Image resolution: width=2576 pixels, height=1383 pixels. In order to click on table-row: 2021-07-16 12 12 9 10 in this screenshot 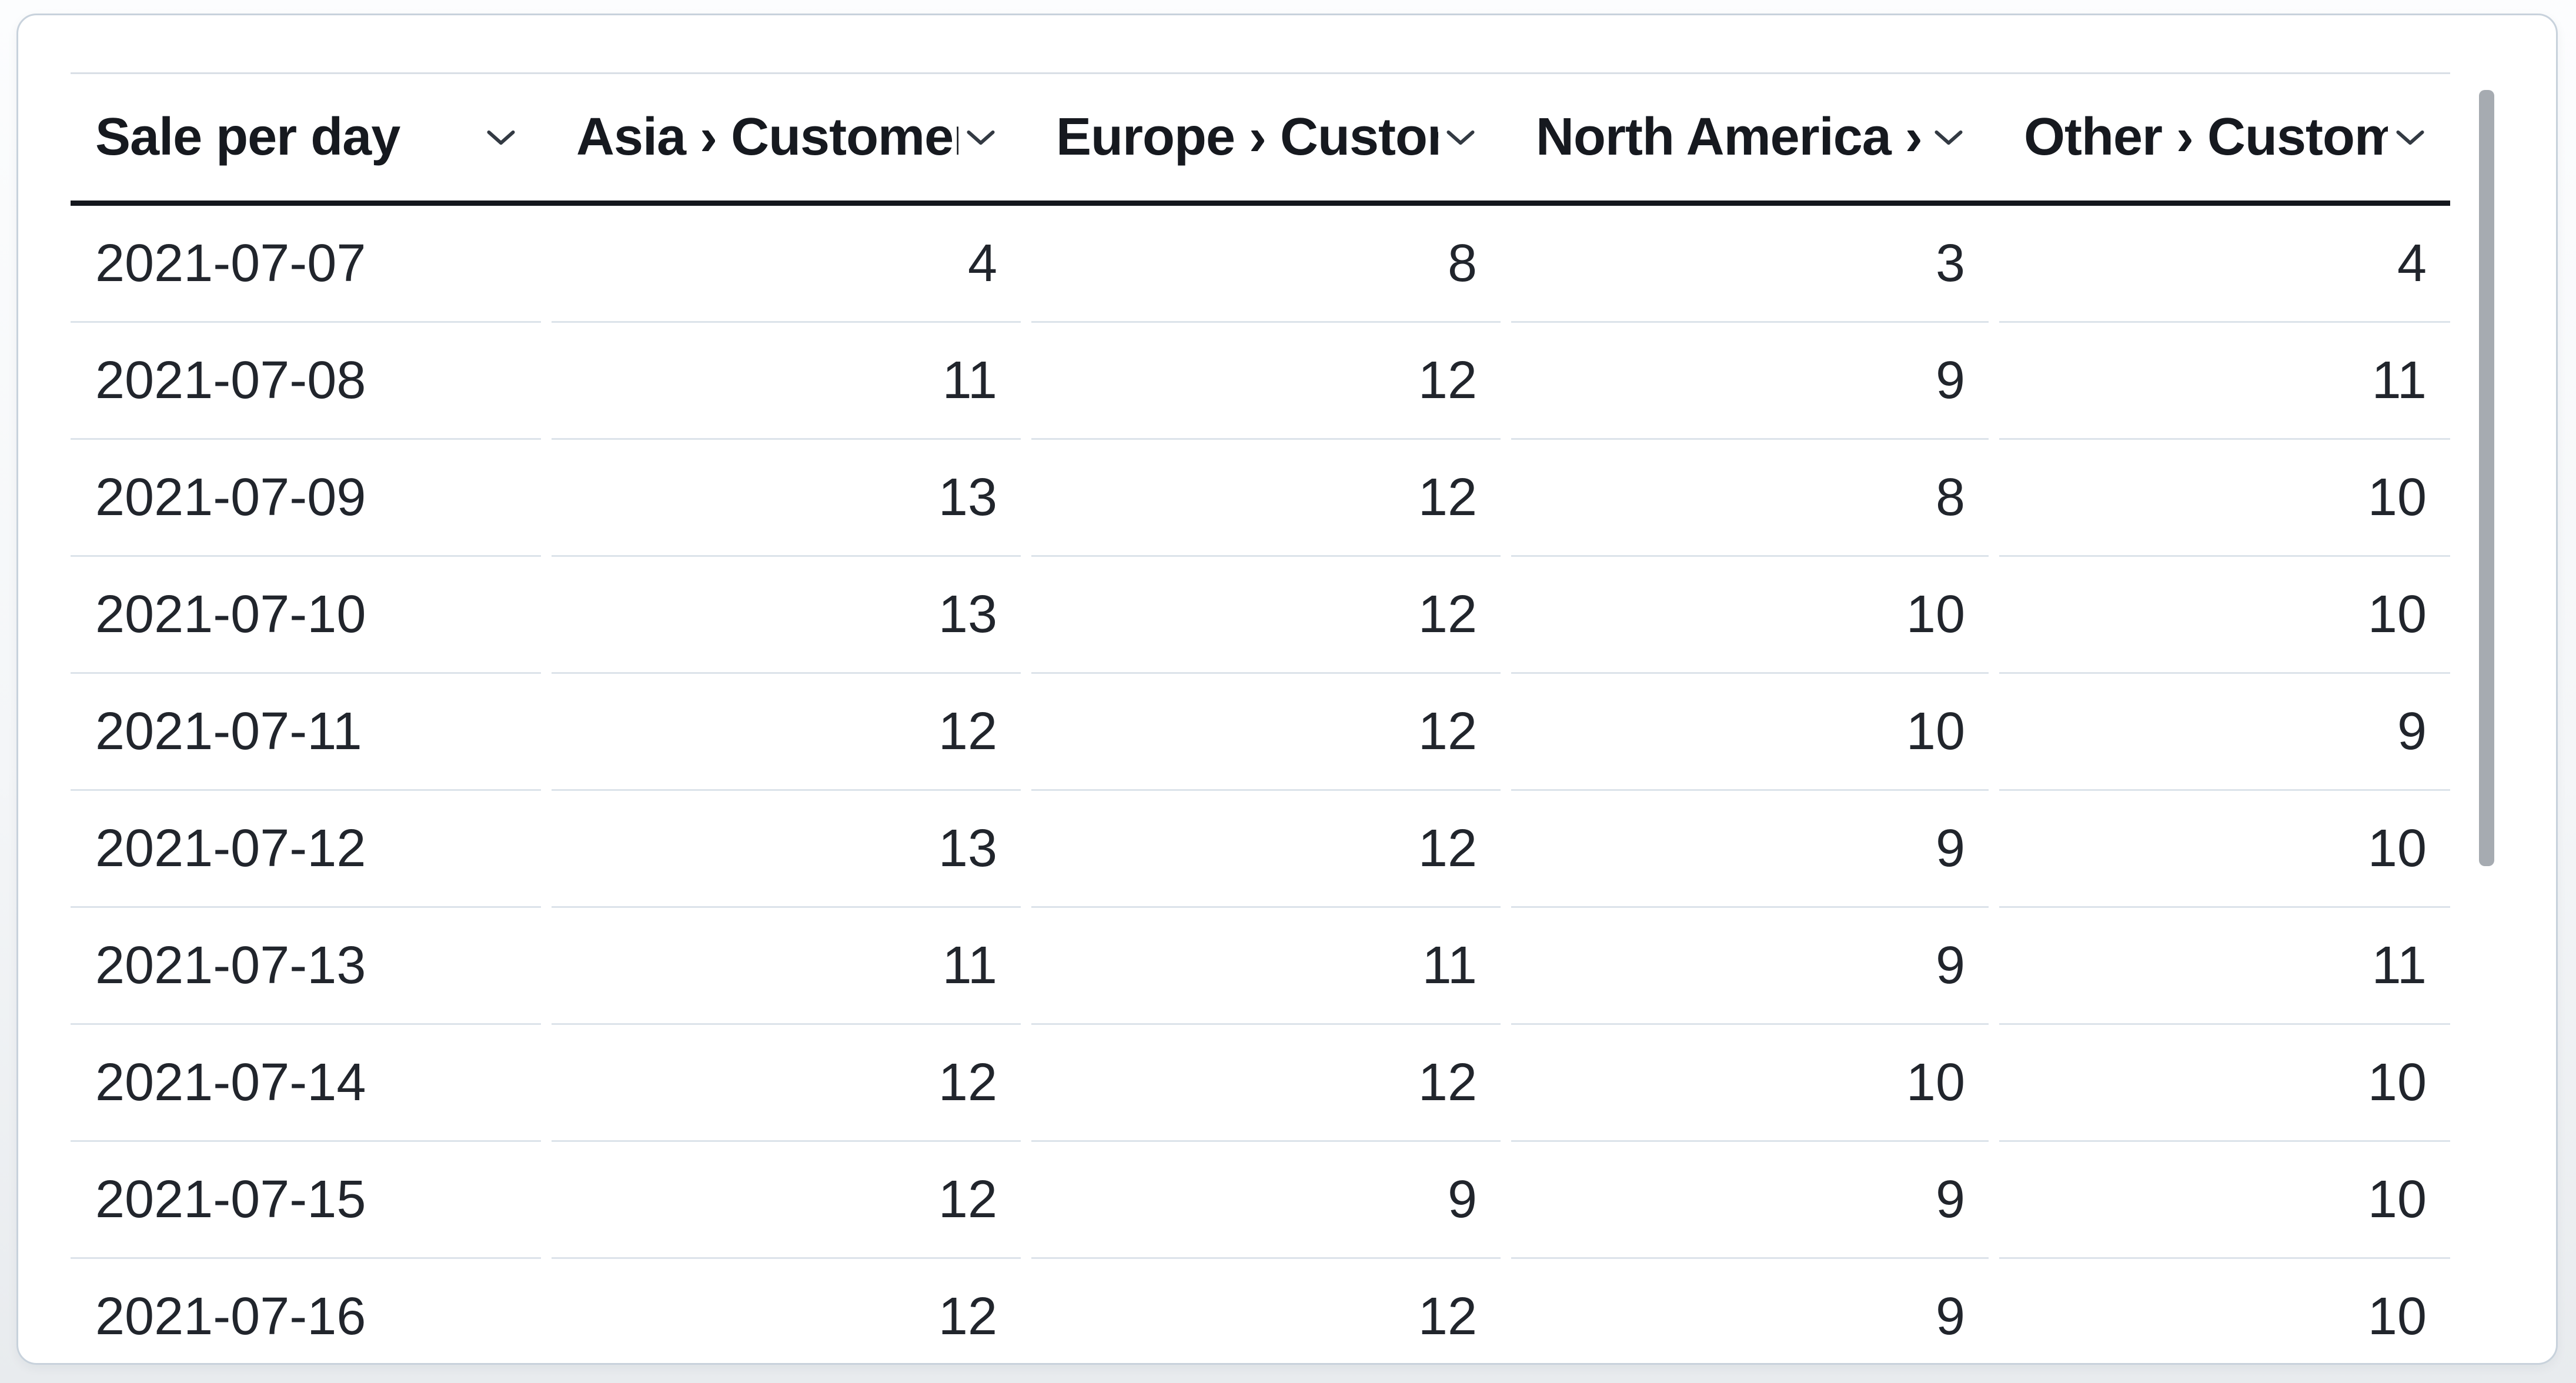, I will do `click(1260, 1311)`.